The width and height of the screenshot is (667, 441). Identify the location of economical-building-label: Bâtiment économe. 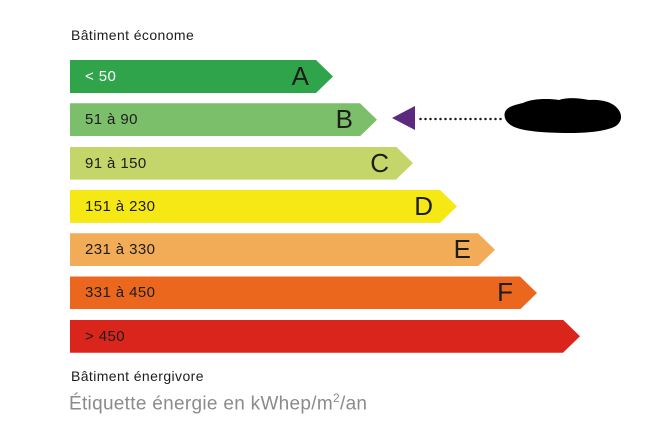
(133, 35).